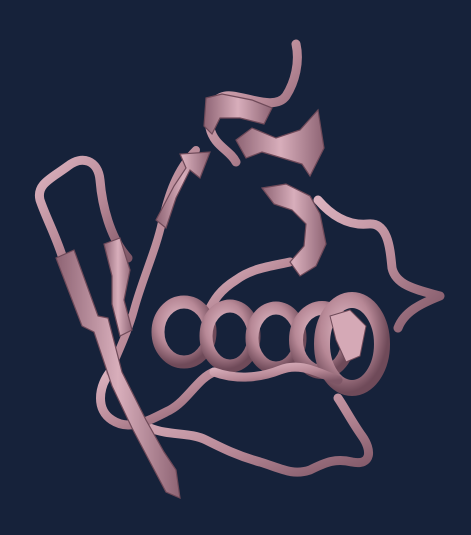 The height and width of the screenshot is (535, 471). What do you see at coordinates (249, 287) in the screenshot?
I see `coil-mid-loop` at bounding box center [249, 287].